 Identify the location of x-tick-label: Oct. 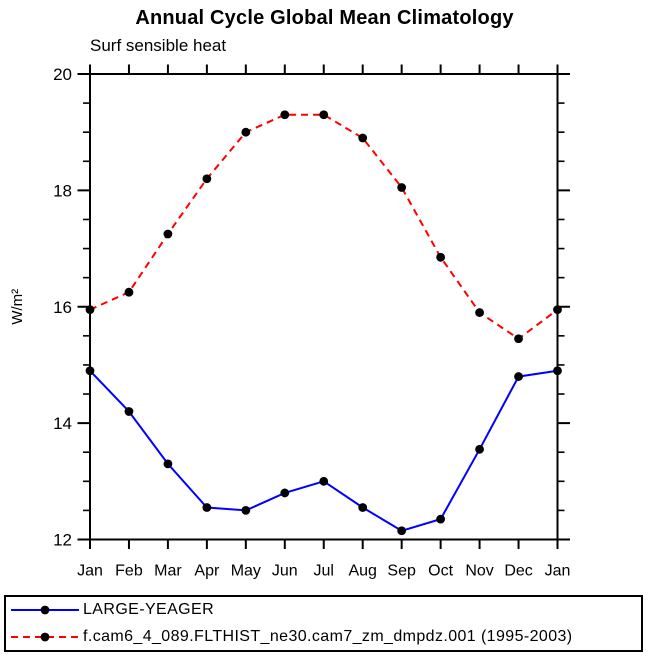
(440, 571).